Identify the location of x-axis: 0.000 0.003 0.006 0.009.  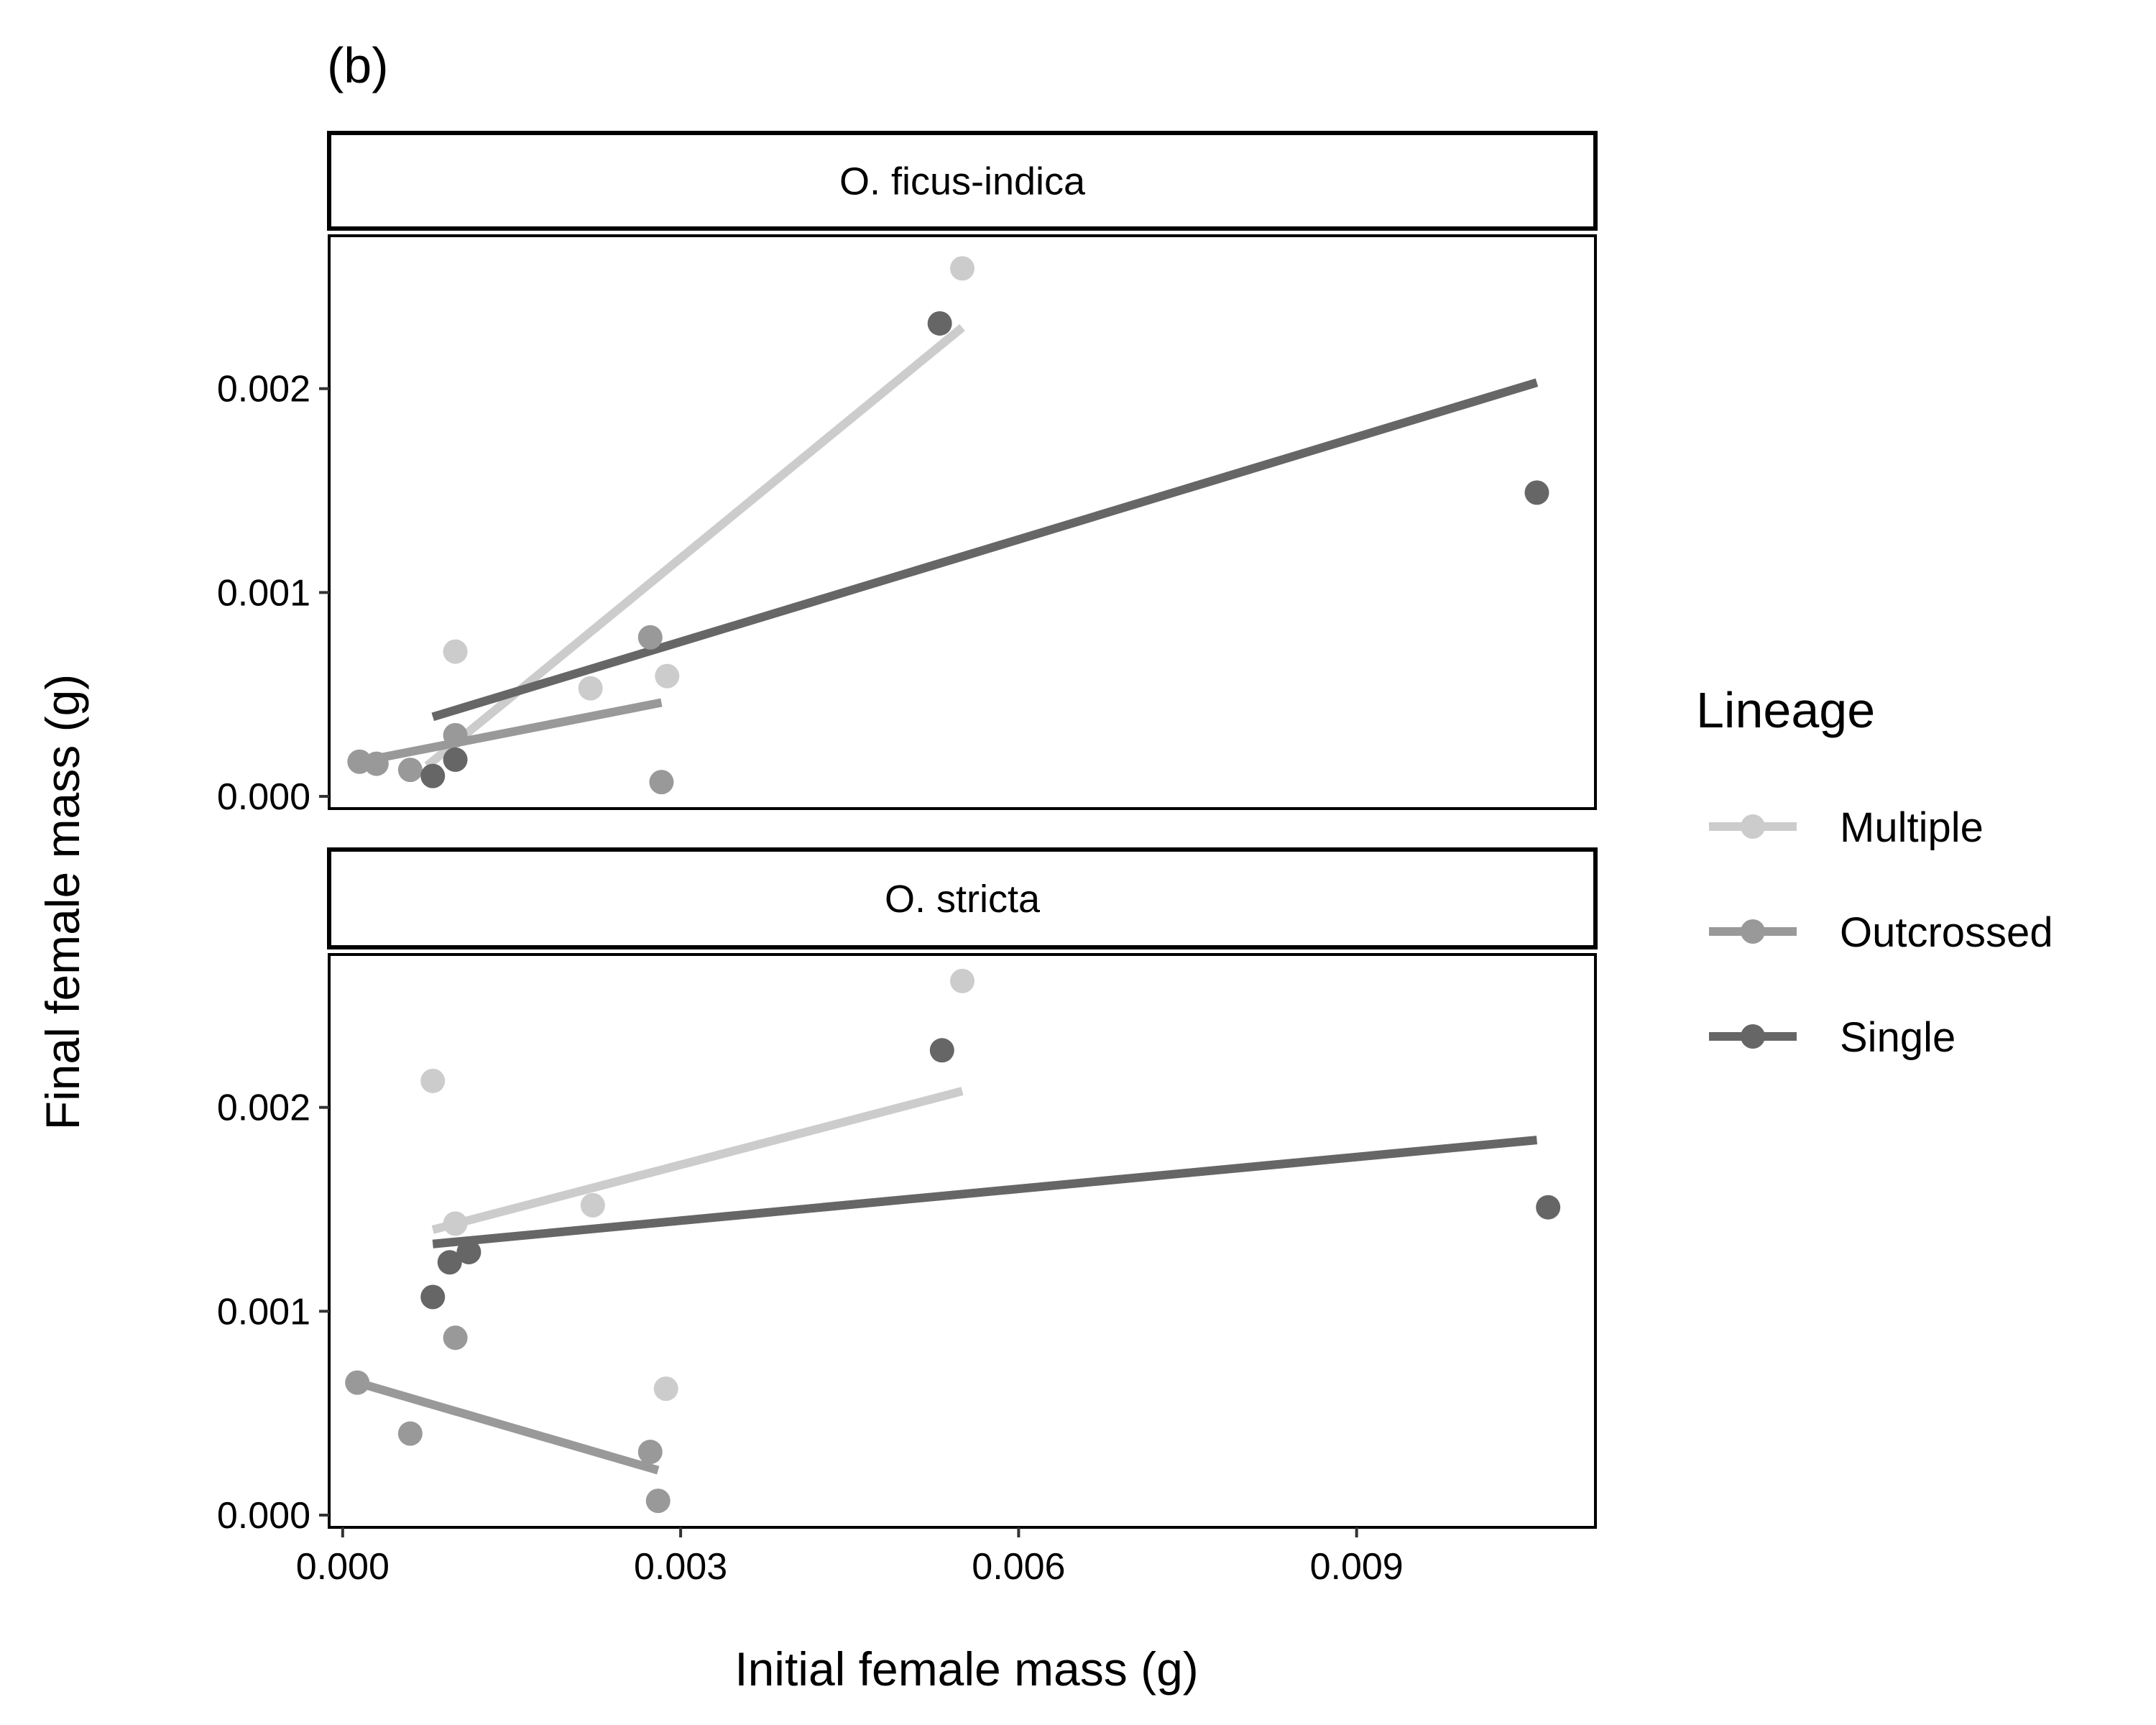
(850, 1557).